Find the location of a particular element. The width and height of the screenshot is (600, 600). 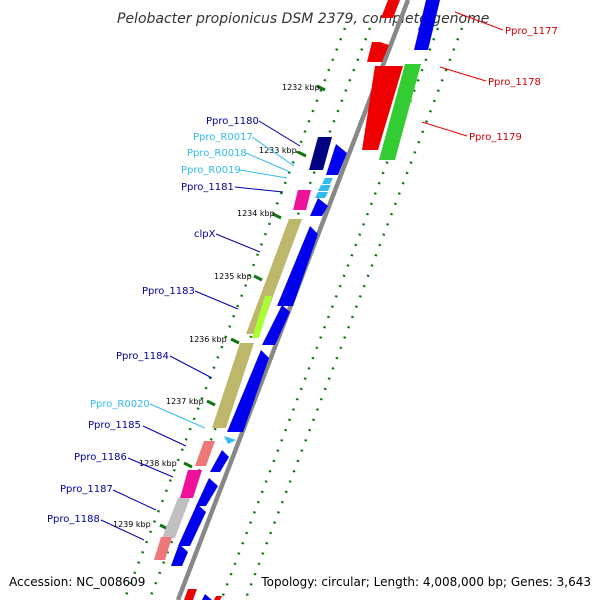

bottom-genes is located at coordinates (203, 594).